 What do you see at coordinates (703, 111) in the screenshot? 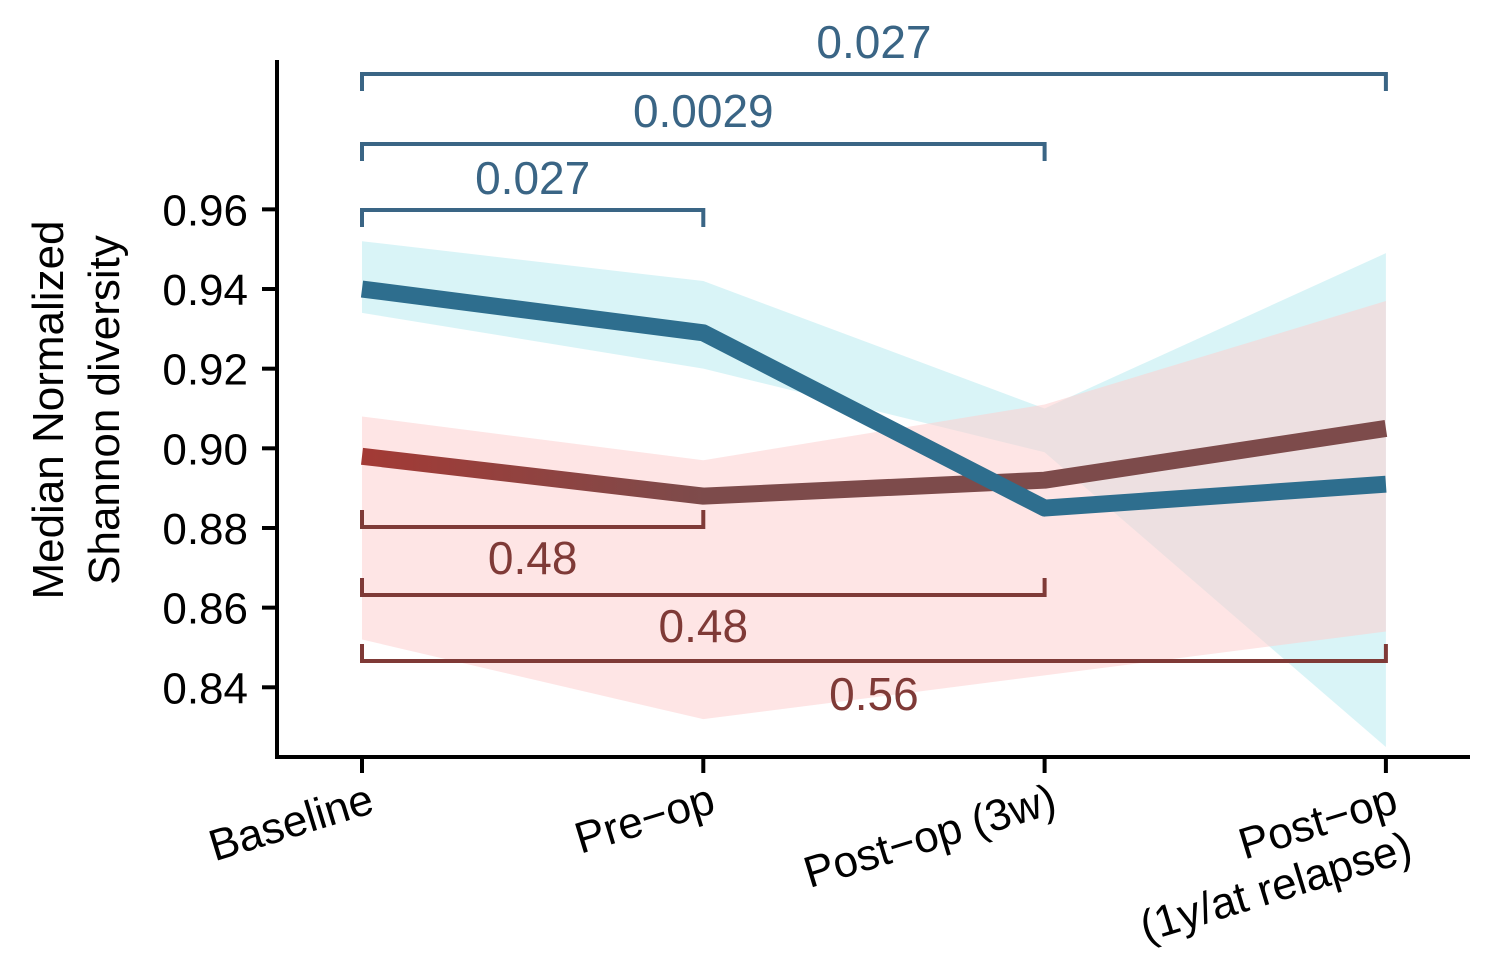
I see `p-value-label: 0.0029` at bounding box center [703, 111].